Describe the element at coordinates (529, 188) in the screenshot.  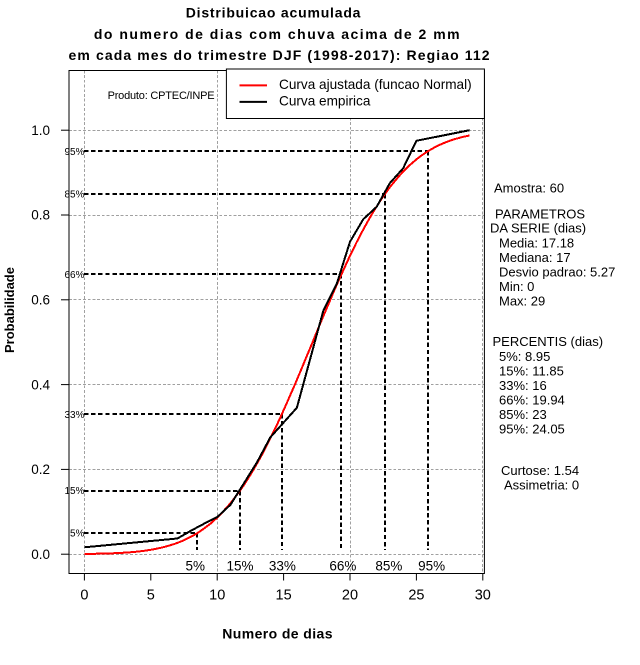
I see `svg-text: Amostra: 60` at that location.